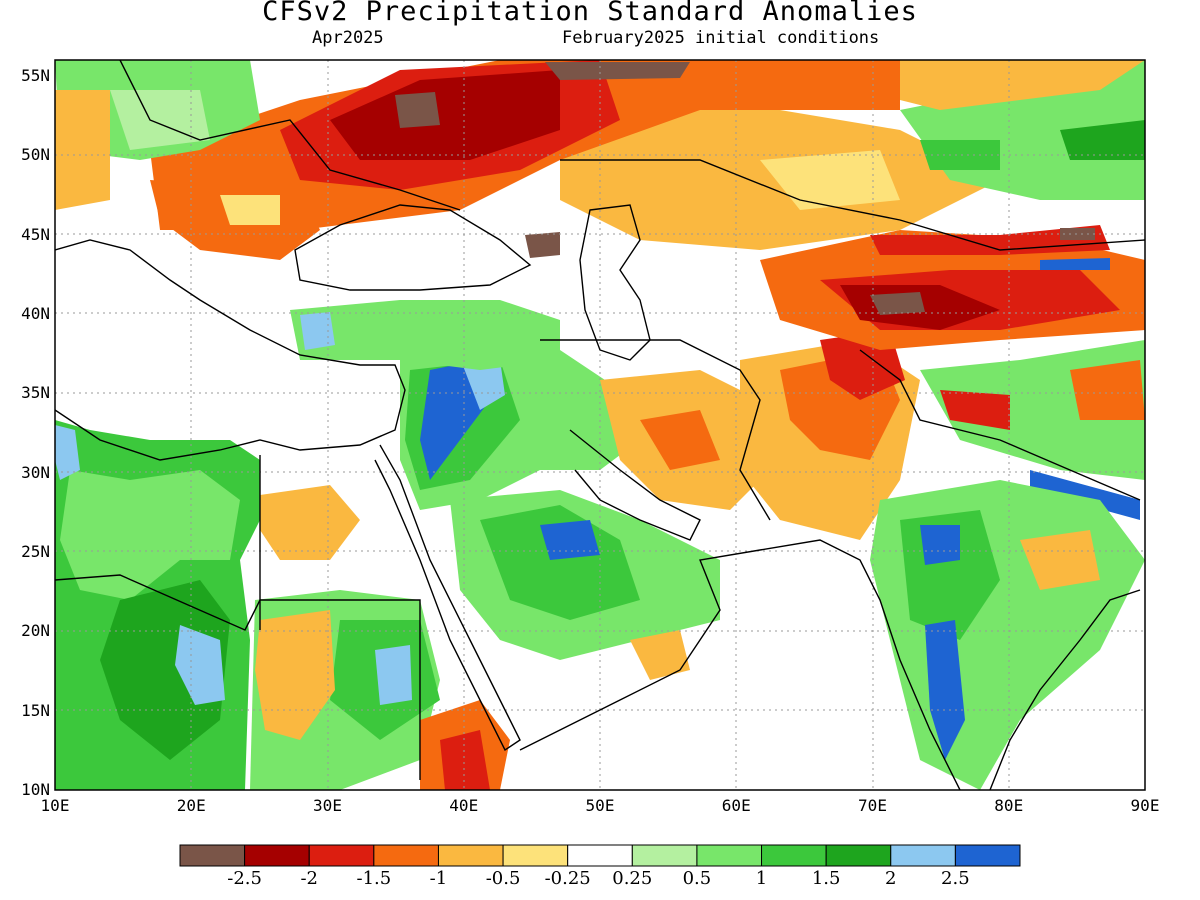 This screenshot has width=1200, height=900. I want to click on anomaly-region-india-east-orange, so click(1060, 560).